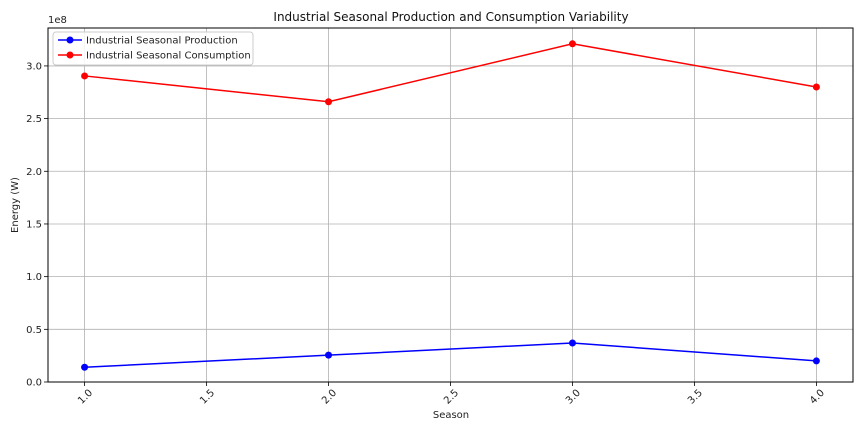 The image size is (864, 432). What do you see at coordinates (34, 330) in the screenshot?
I see `y-tick-label: 0.5` at bounding box center [34, 330].